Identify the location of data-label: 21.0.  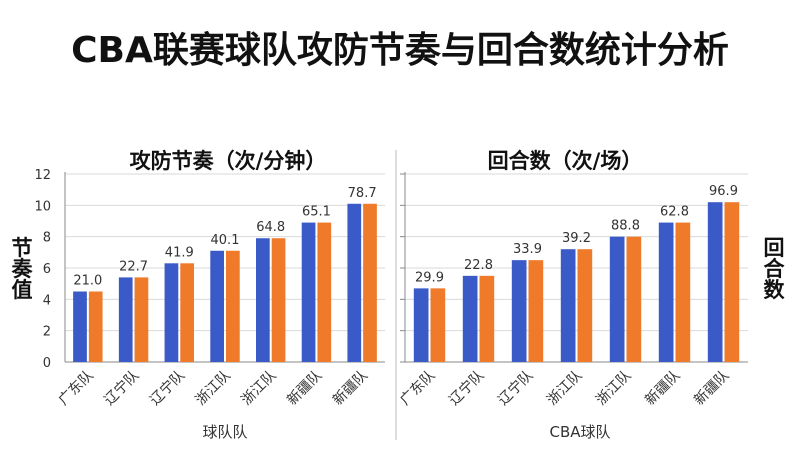
(87, 281).